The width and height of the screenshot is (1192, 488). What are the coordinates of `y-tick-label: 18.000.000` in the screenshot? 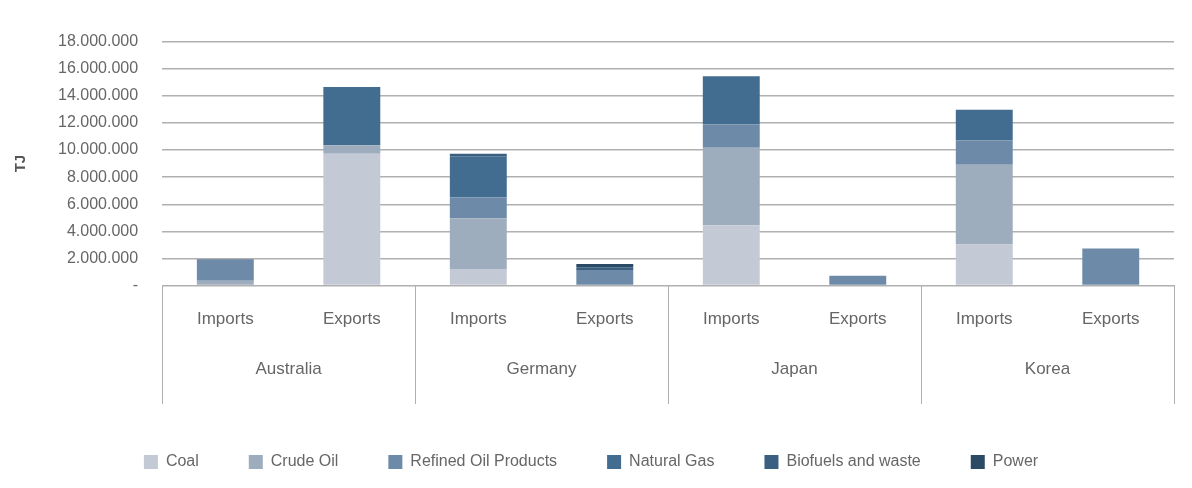 It's located at (98, 41).